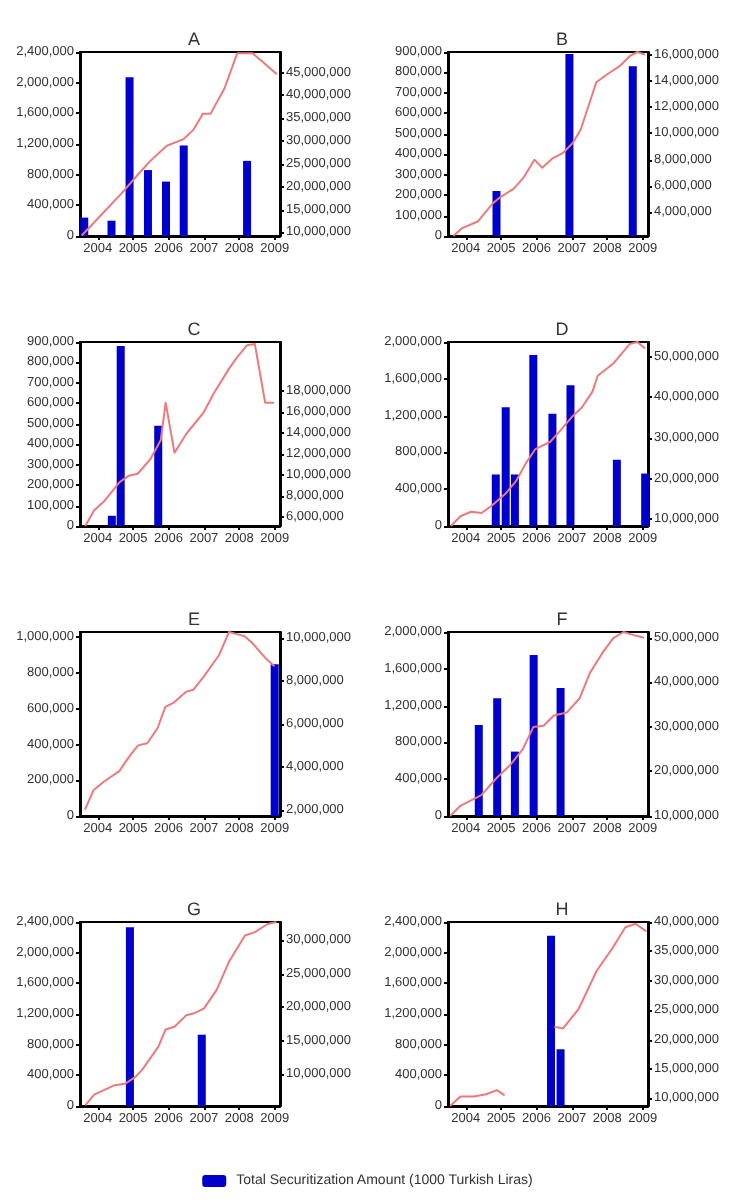 The height and width of the screenshot is (1202, 736). Describe the element at coordinates (194, 39) in the screenshot. I see `chart-title: A` at that location.